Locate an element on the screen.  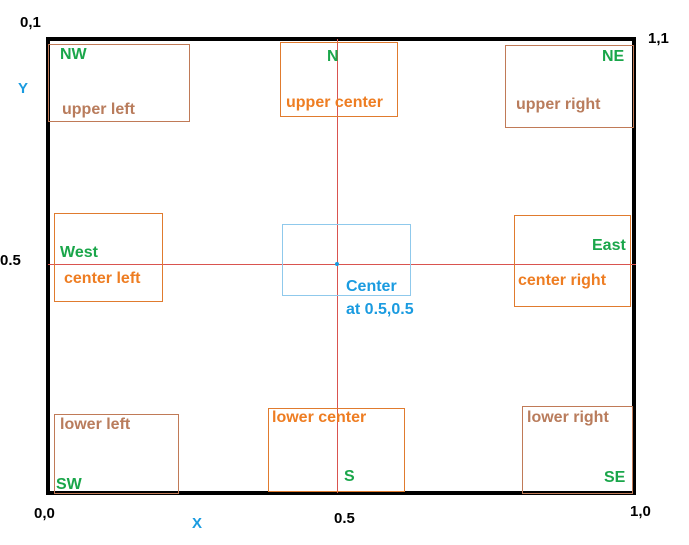
center-box is located at coordinates (346, 260).